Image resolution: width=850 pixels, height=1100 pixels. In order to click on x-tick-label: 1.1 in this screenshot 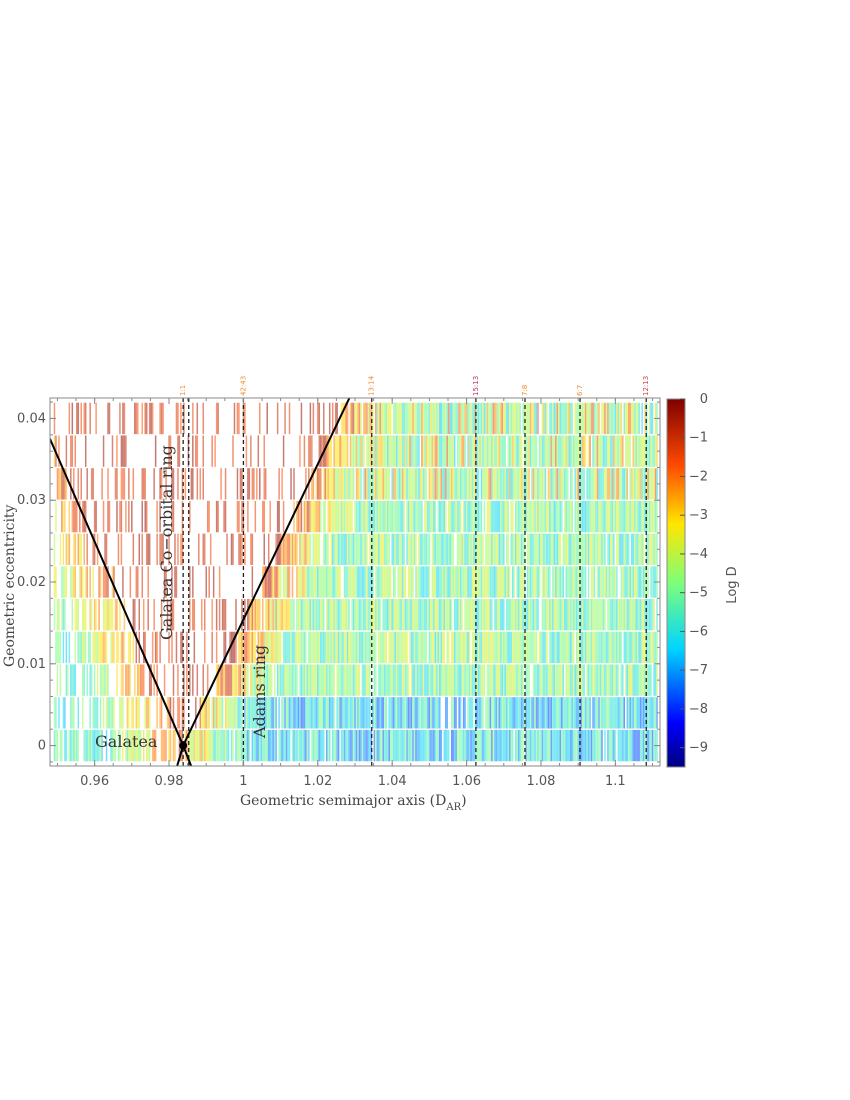, I will do `click(615, 781)`.